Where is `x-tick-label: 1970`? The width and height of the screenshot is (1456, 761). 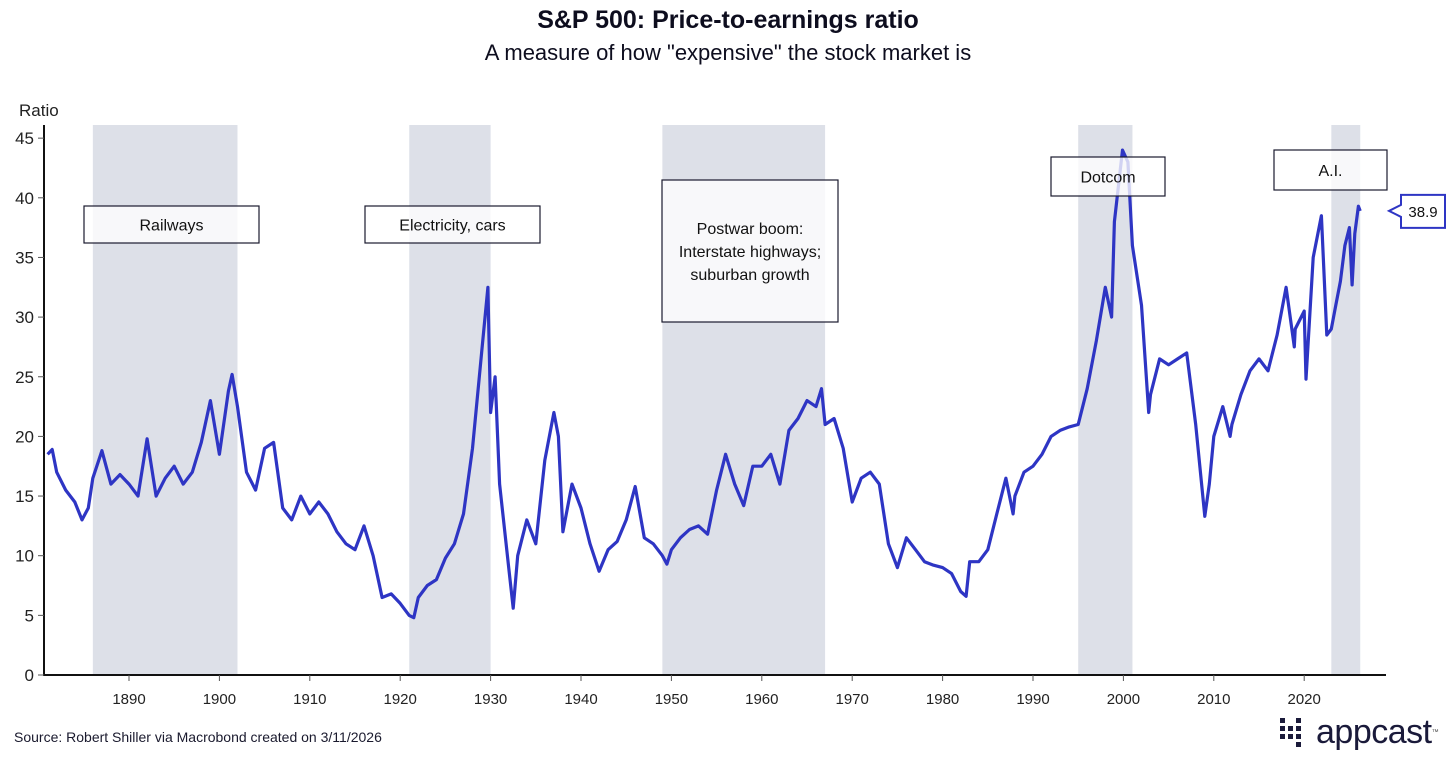 x-tick-label: 1970 is located at coordinates (852, 699).